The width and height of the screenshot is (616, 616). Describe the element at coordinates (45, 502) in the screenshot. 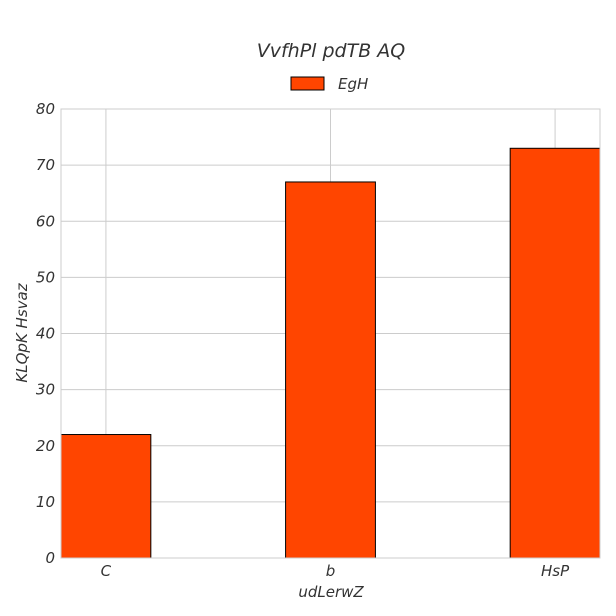

I see `y-tick-label: 10` at that location.